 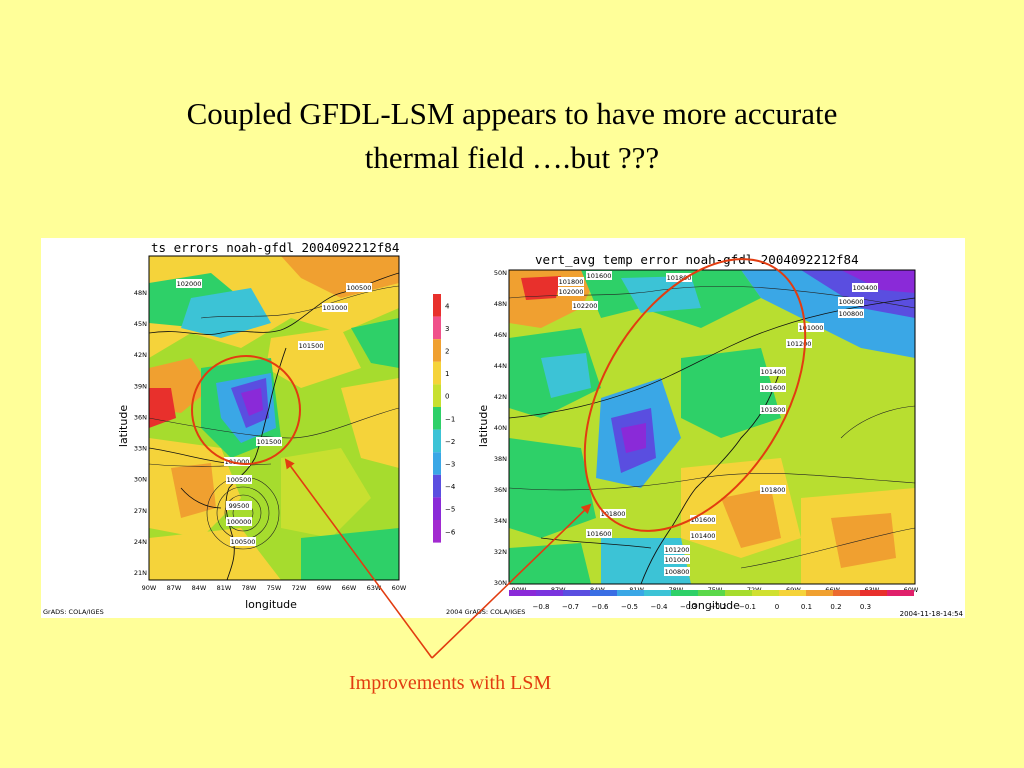 I want to click on arrow-to-right-map, so click(x=511, y=581).